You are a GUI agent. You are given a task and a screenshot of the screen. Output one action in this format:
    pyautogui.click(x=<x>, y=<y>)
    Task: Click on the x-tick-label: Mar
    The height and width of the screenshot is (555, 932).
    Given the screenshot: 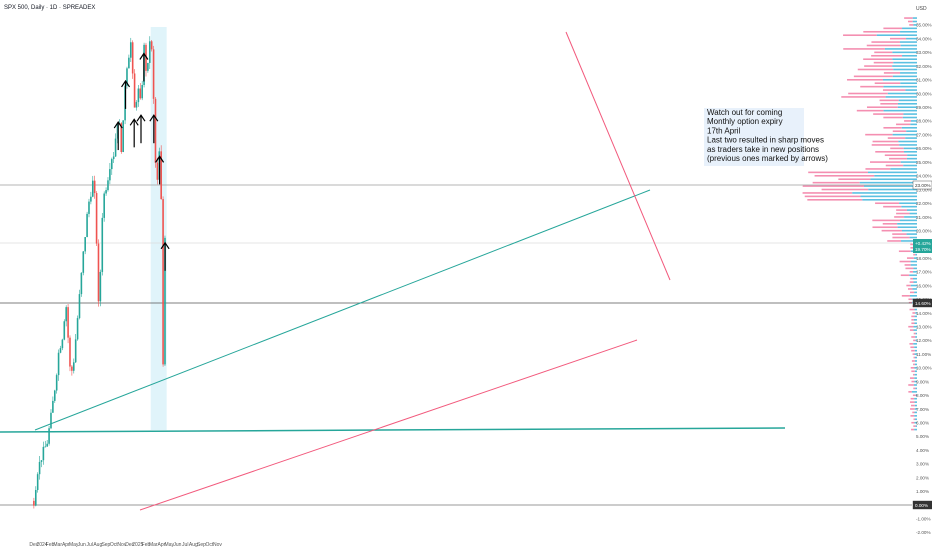 What is the action you would take?
    pyautogui.click(x=153, y=545)
    